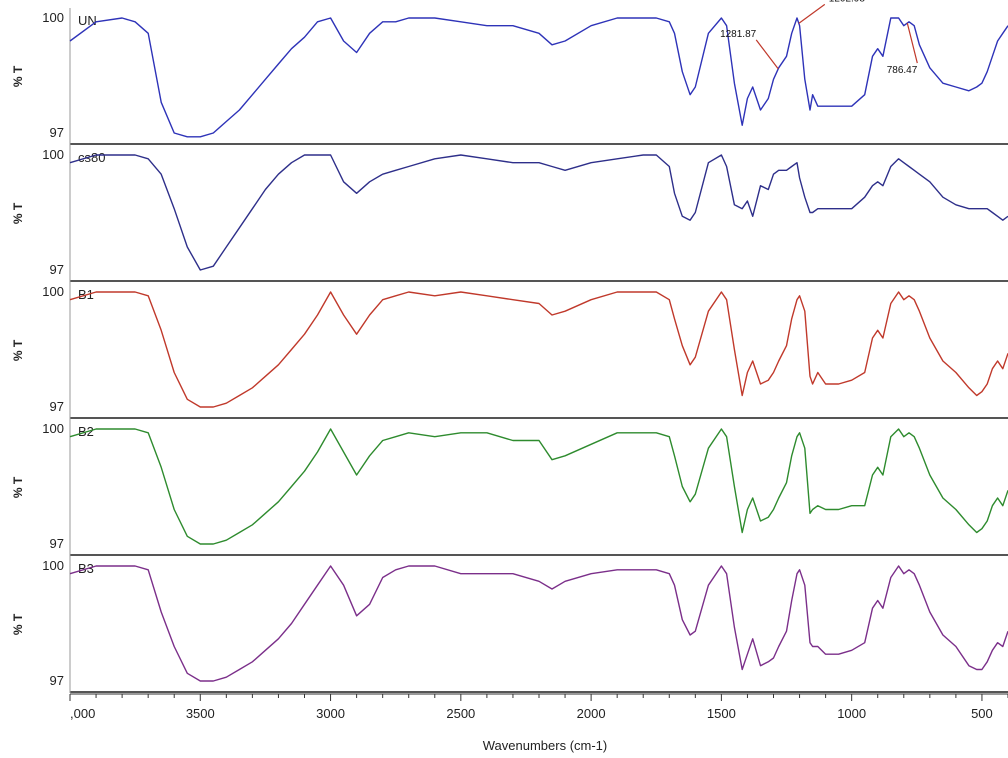  Describe the element at coordinates (902, 70) in the screenshot. I see `annotation-label: 786.47` at that location.